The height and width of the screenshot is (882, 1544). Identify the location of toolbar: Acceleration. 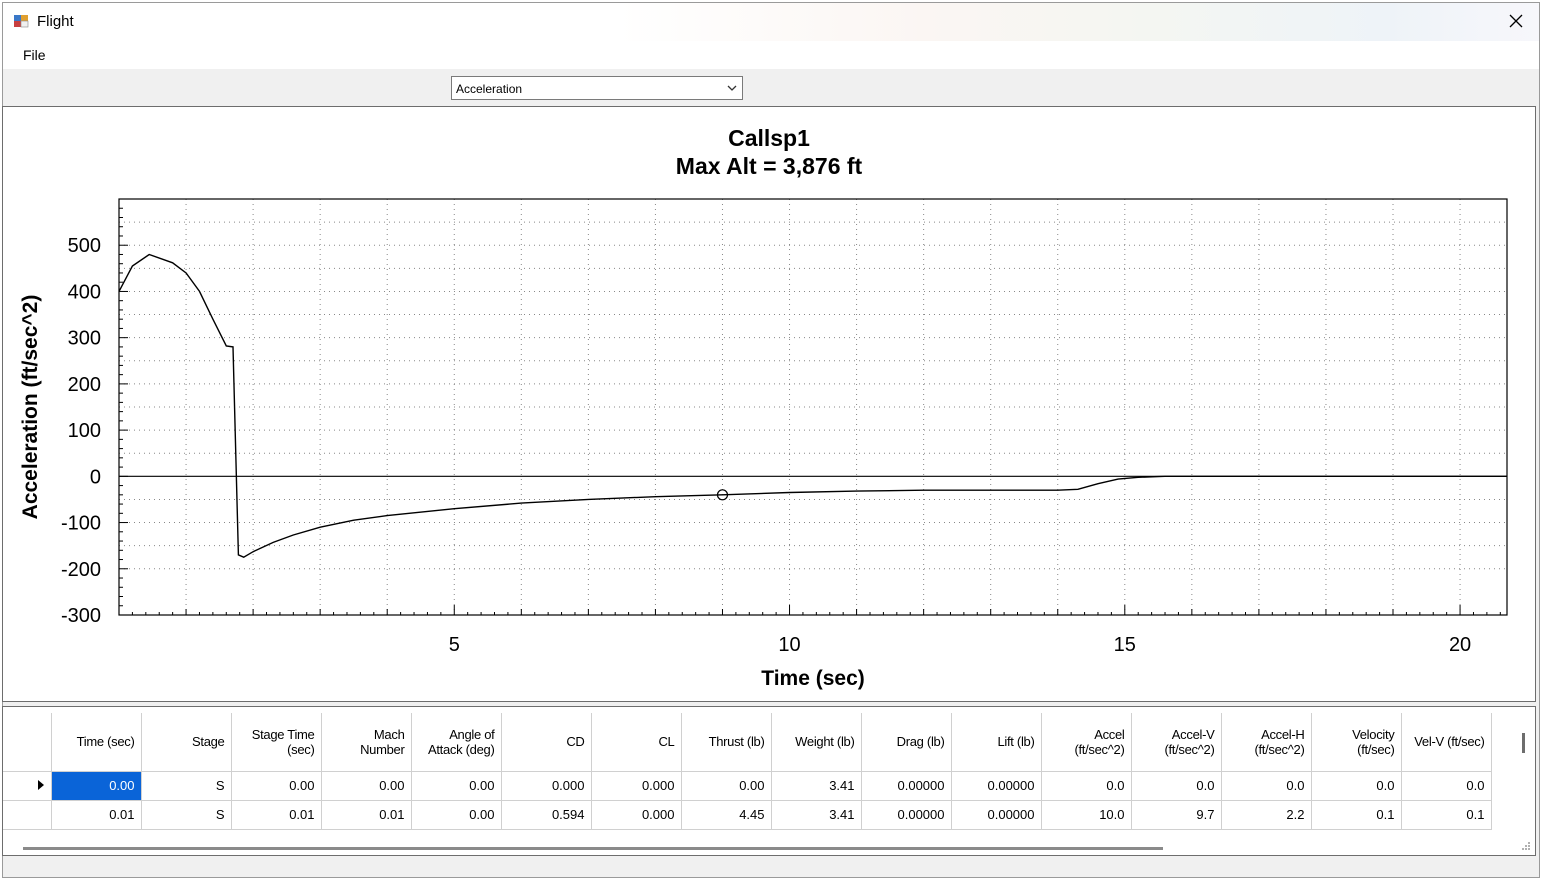
(771, 89).